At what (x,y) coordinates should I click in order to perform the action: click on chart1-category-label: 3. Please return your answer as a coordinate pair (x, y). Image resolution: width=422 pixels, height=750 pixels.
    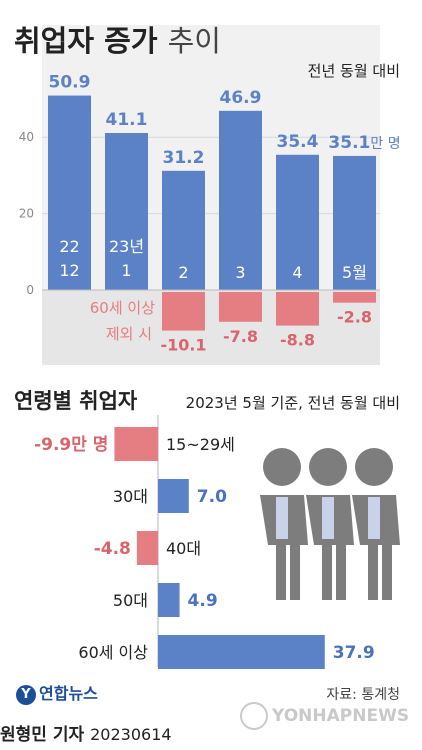
    Looking at the image, I should click on (240, 272).